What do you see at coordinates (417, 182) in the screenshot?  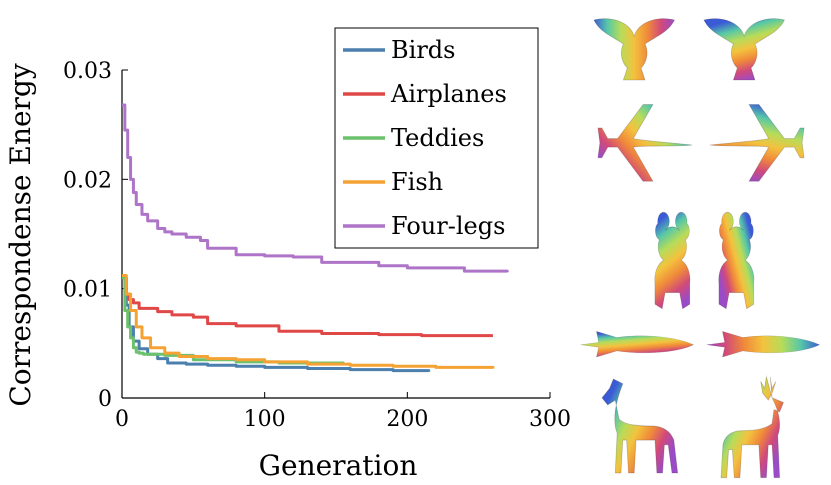 I see `legend-label: Fish` at bounding box center [417, 182].